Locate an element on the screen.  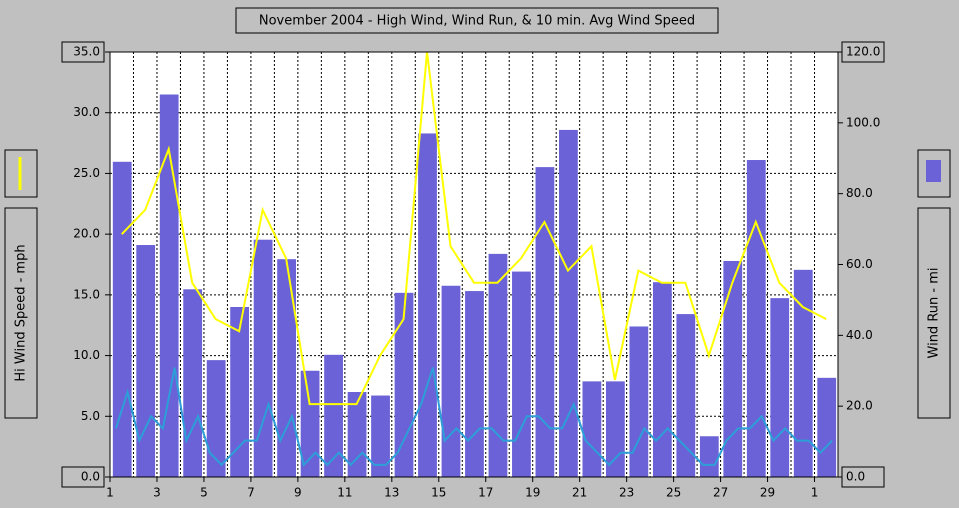
x-tick-label: 11 is located at coordinates (344, 493).